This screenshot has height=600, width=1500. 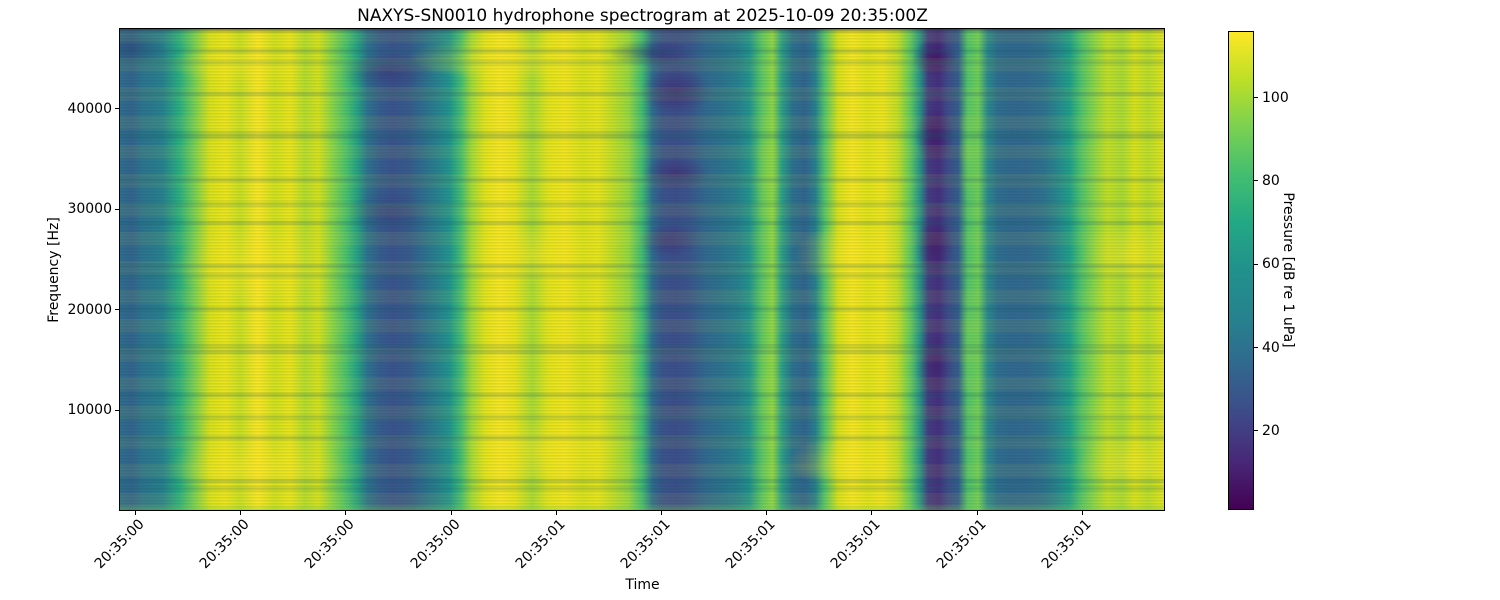 I want to click on colorbar-tick-label: 100, so click(x=1275, y=97).